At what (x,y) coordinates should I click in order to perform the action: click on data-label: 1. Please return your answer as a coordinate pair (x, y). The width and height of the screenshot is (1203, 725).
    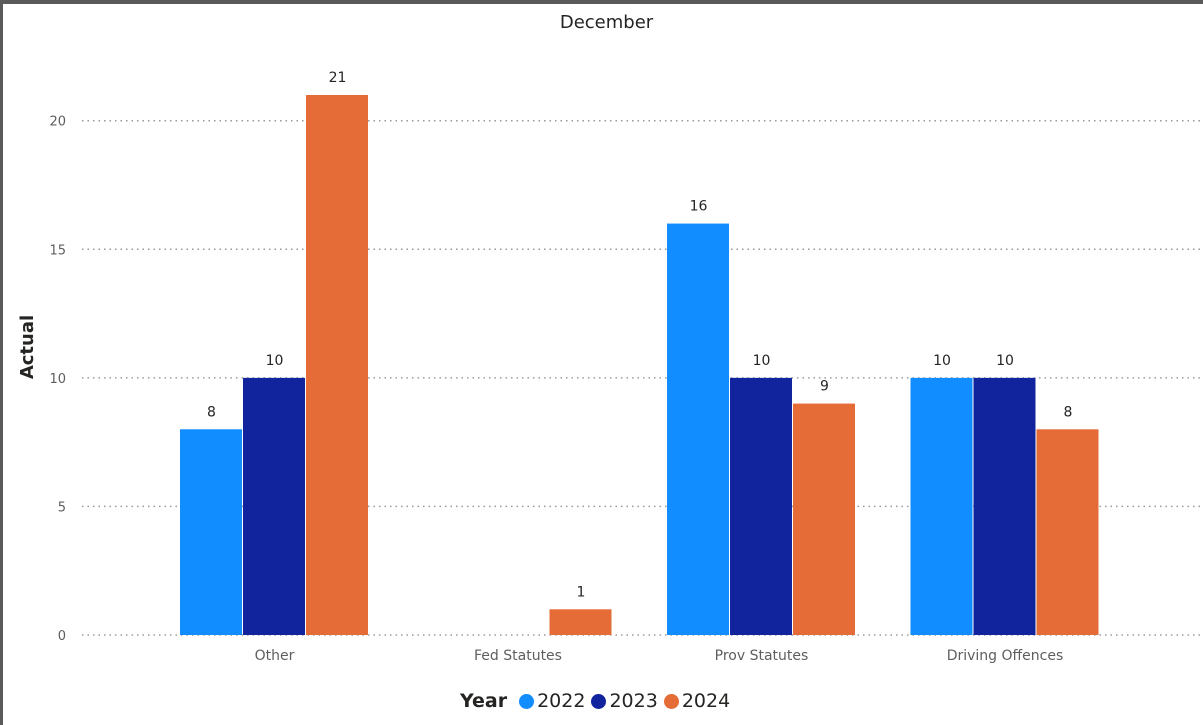
    Looking at the image, I should click on (581, 592).